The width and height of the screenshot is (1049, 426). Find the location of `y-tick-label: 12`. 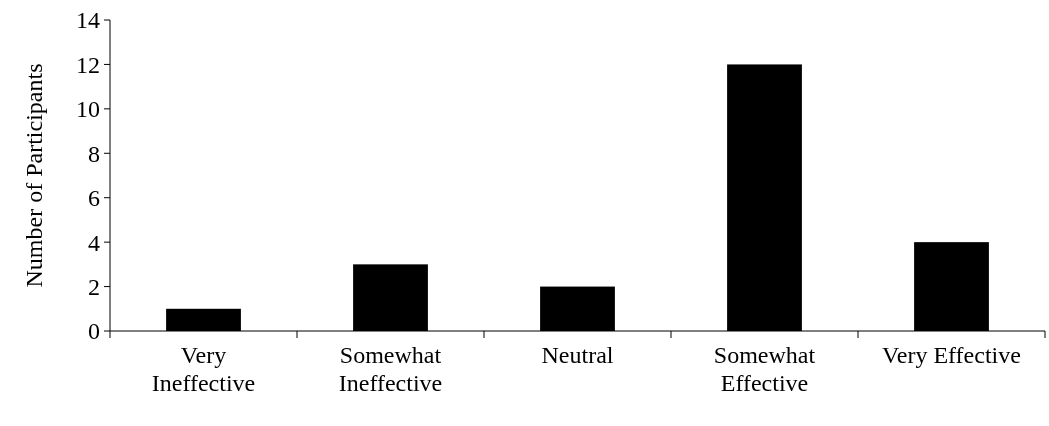

y-tick-label: 12 is located at coordinates (88, 64).